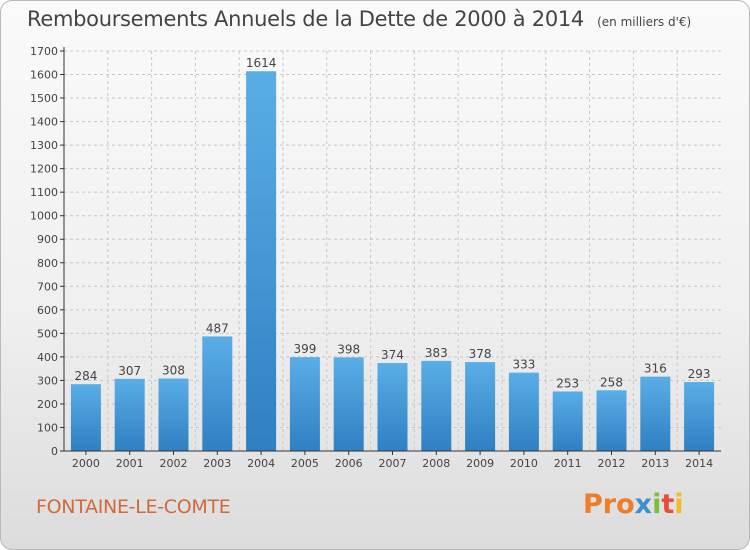 This screenshot has height=550, width=750. Describe the element at coordinates (54, 451) in the screenshot. I see `y-tick-label: 0` at that location.